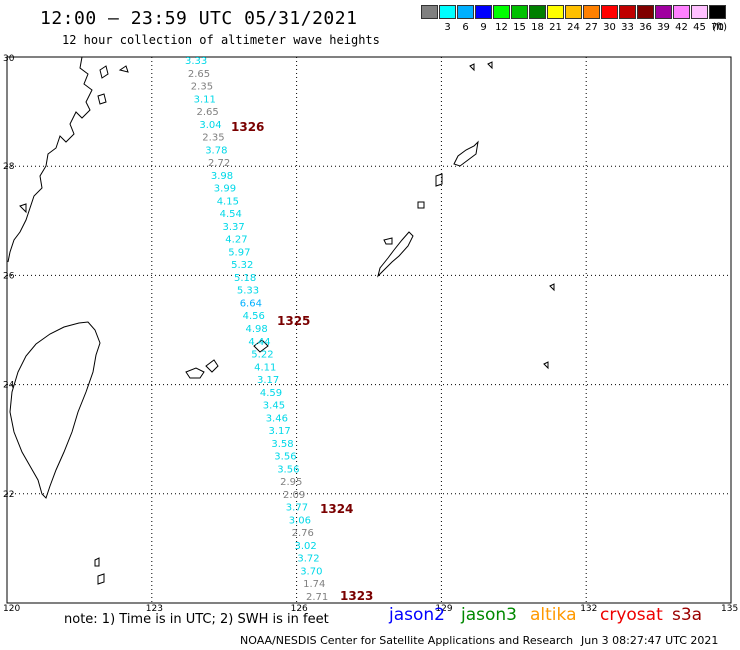 This screenshot has height=650, width=740. Describe the element at coordinates (687, 615) in the screenshot. I see `satellite-legend-s3a: s3a` at that location.